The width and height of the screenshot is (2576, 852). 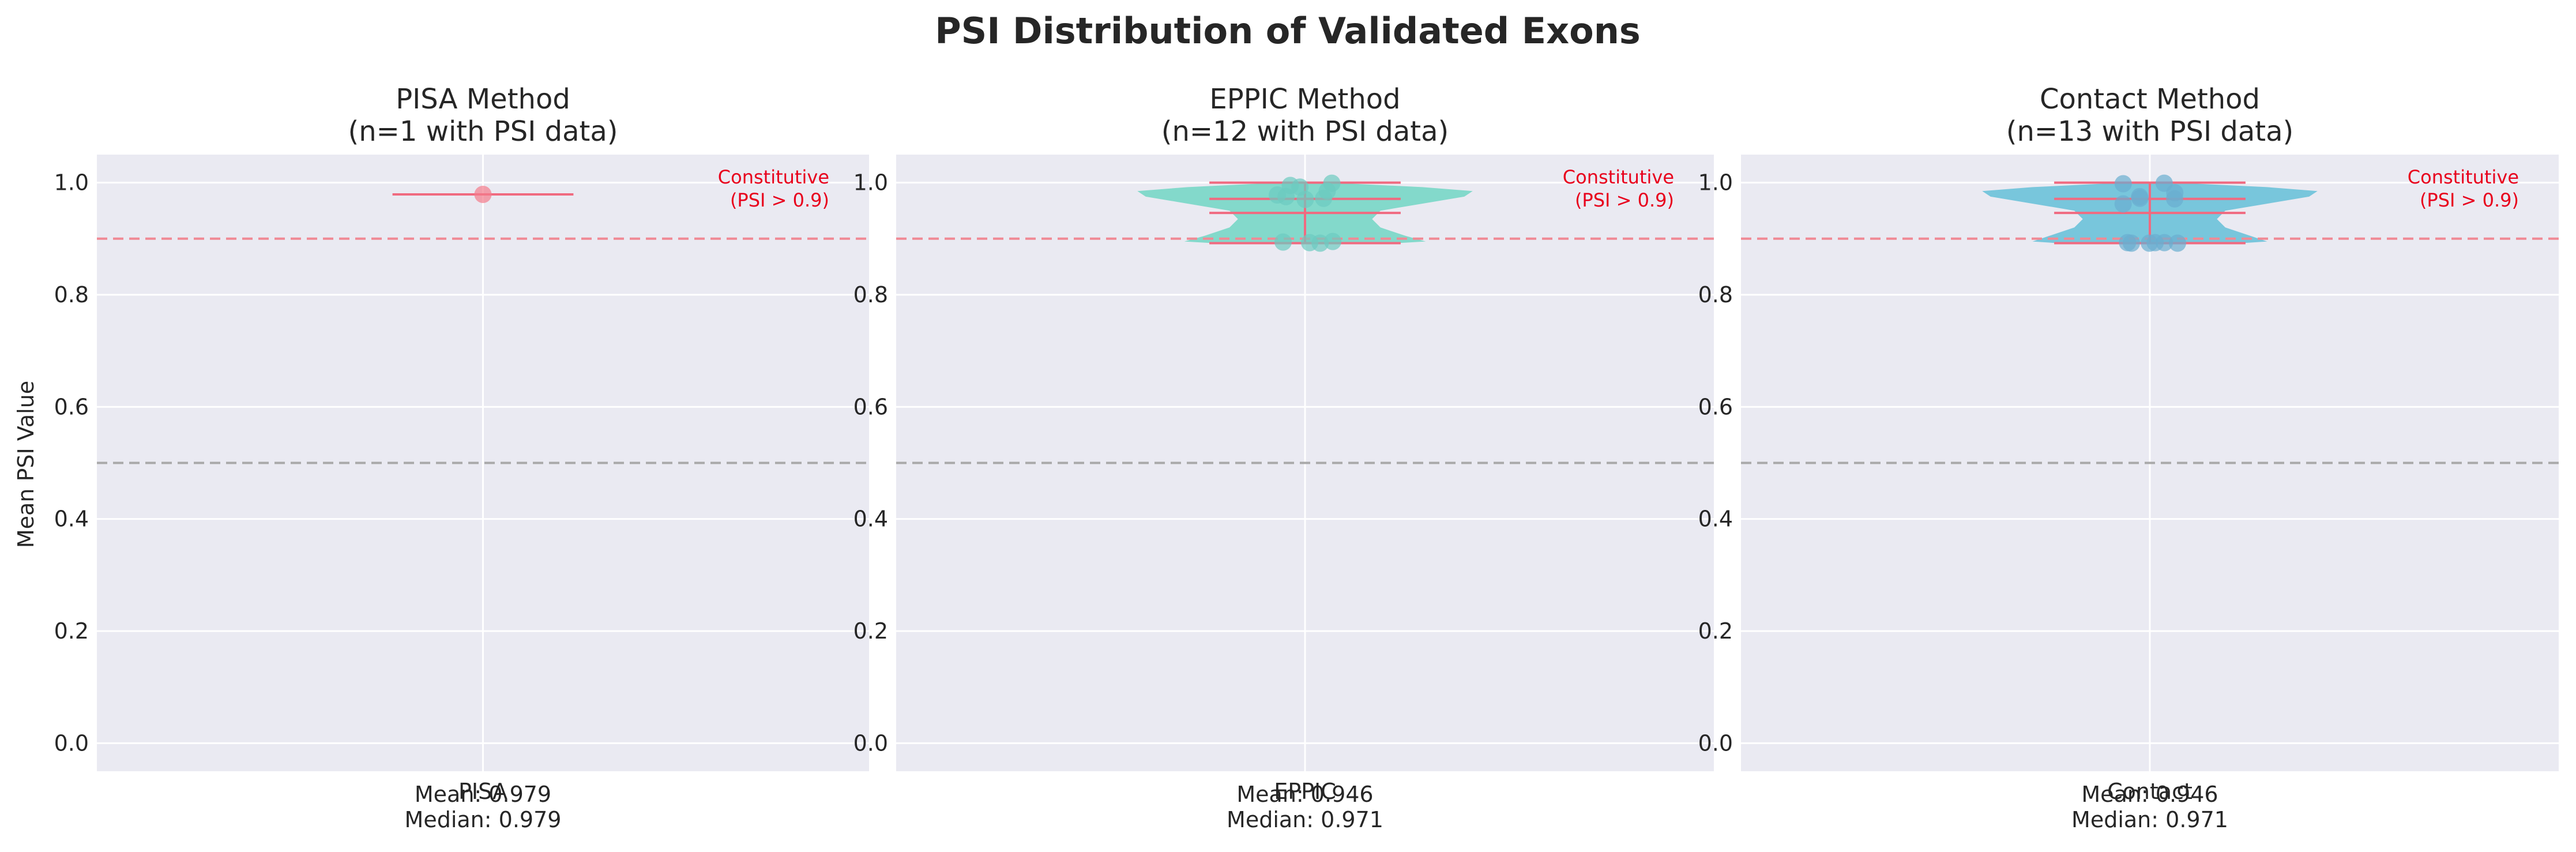 What do you see at coordinates (483, 116) in the screenshot?
I see `panel-title: PISA Method (n=1 with PSI data)` at bounding box center [483, 116].